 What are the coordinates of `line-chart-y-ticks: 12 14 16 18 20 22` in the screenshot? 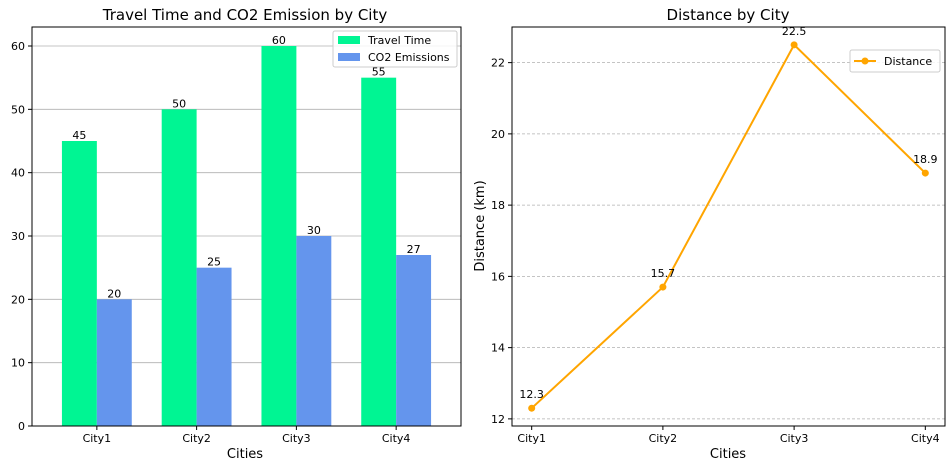 It's located at (501, 241).